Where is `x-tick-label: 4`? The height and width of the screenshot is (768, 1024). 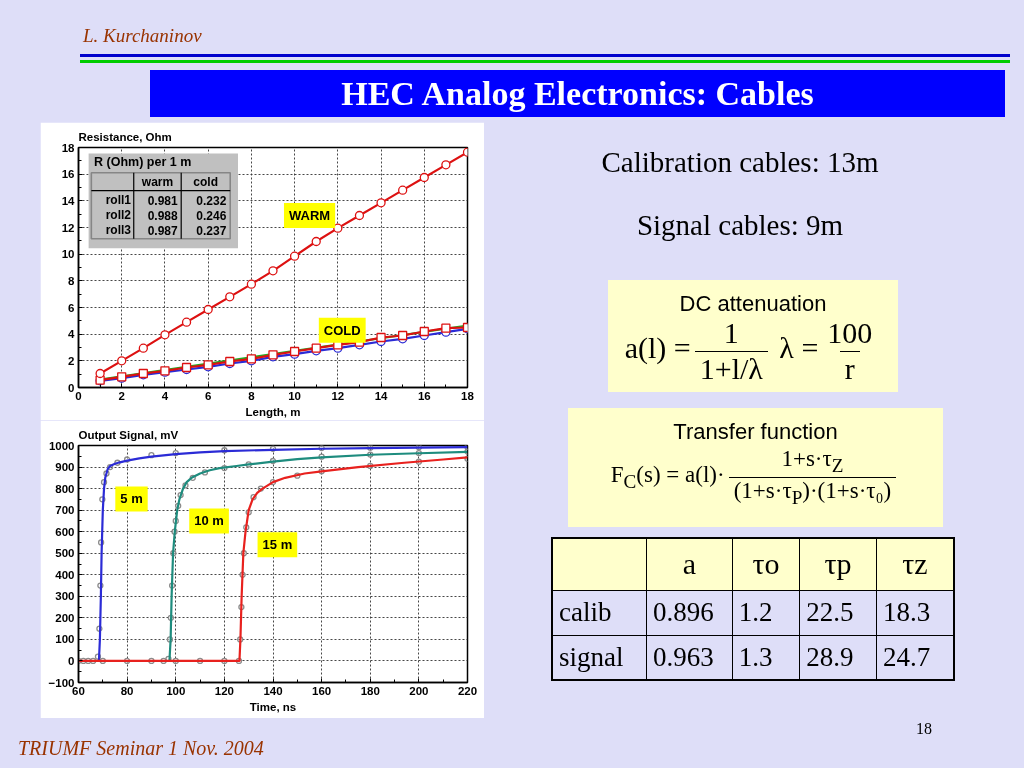
x-tick-label: 4 is located at coordinates (165, 395).